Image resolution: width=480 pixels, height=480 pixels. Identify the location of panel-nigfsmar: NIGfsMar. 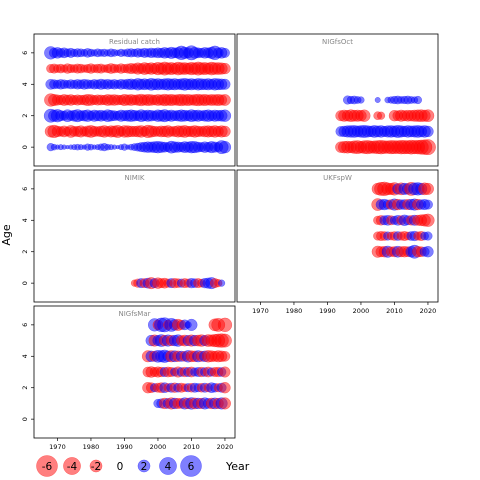
(134, 372).